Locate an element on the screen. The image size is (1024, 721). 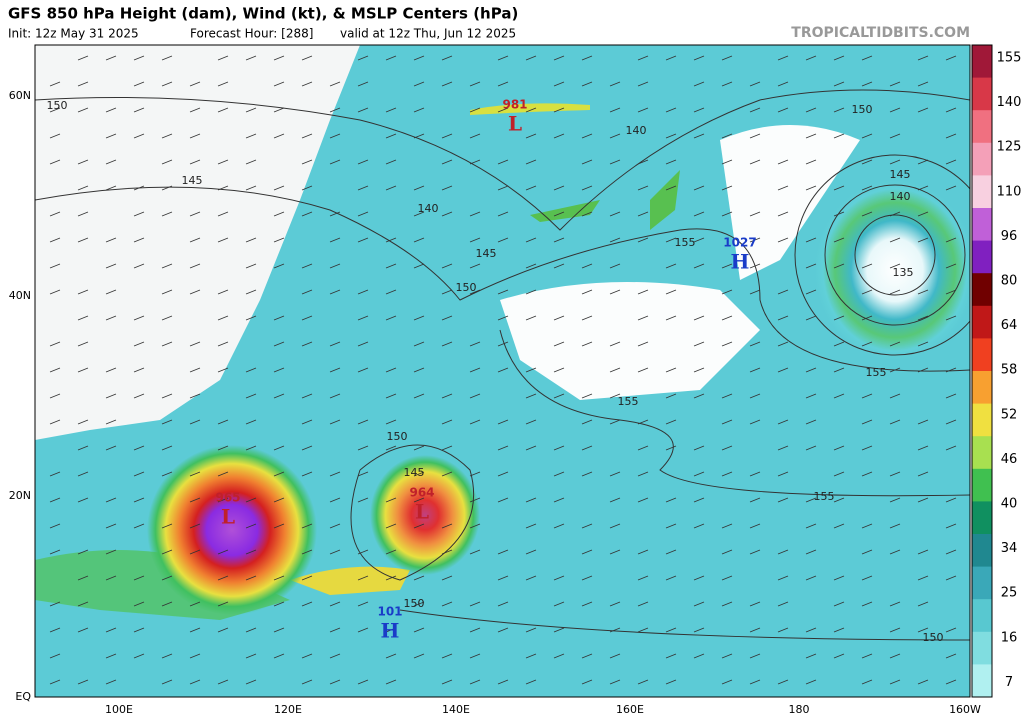
lat-label: 40N is located at coordinates (20, 295).